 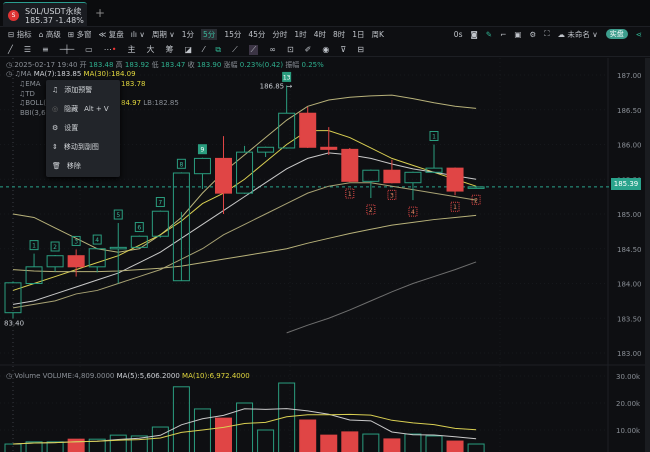 I want to click on eye-off-icon: ◎, so click(x=55, y=109).